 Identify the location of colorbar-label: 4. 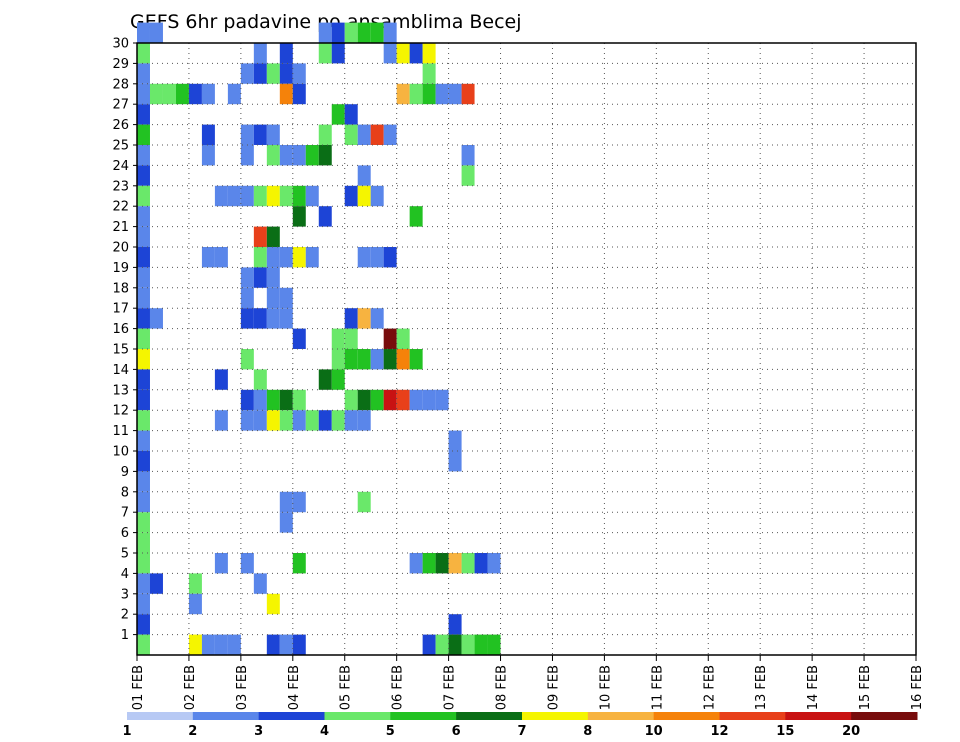
(324, 731).